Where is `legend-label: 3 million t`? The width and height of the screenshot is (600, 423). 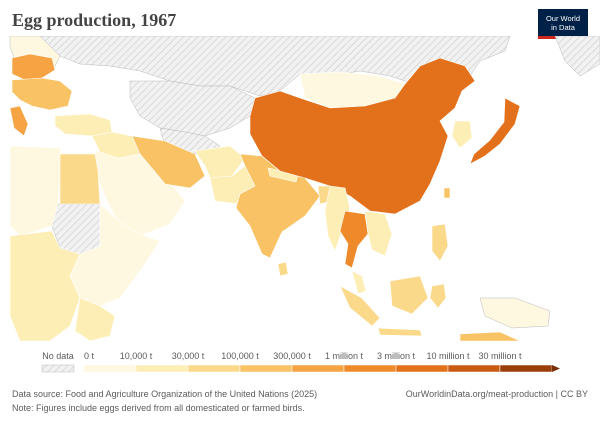 legend-label: 3 million t is located at coordinates (396, 356).